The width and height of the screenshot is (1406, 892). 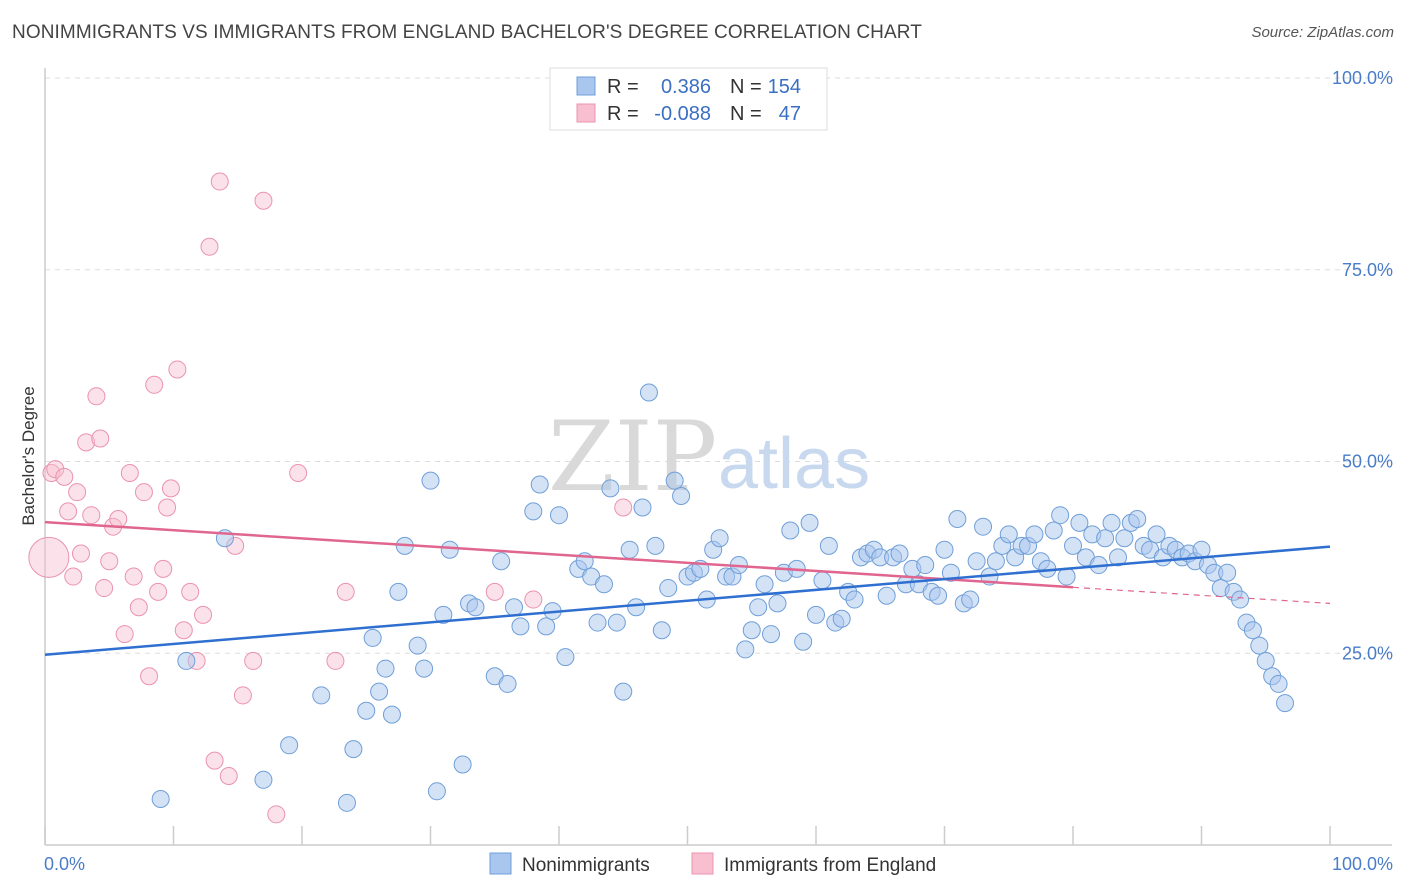 What do you see at coordinates (794, 464) in the screenshot?
I see `watermark-atlas: atlas` at bounding box center [794, 464].